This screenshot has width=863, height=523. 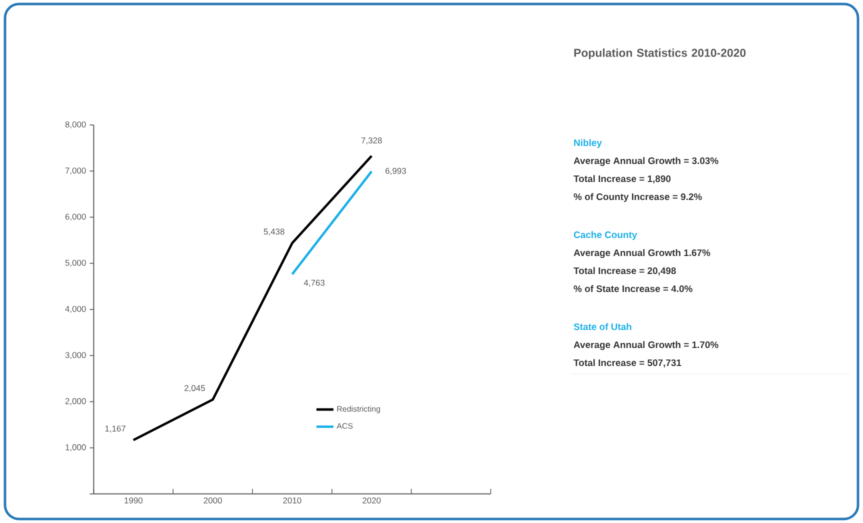 I want to click on text: Total Increase = 20,498, so click(x=625, y=271).